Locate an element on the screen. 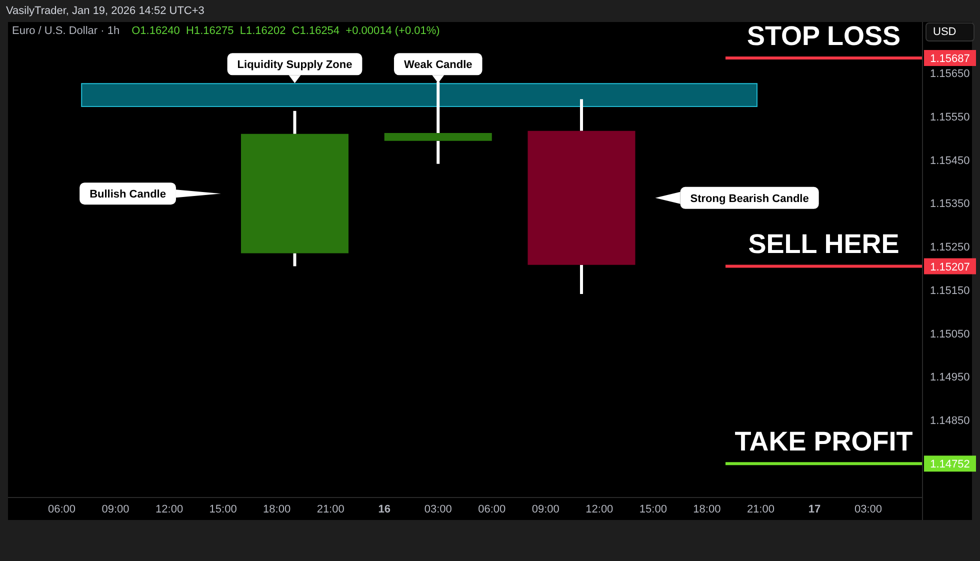 This screenshot has height=561, width=980. text: 1.14752 is located at coordinates (950, 464).